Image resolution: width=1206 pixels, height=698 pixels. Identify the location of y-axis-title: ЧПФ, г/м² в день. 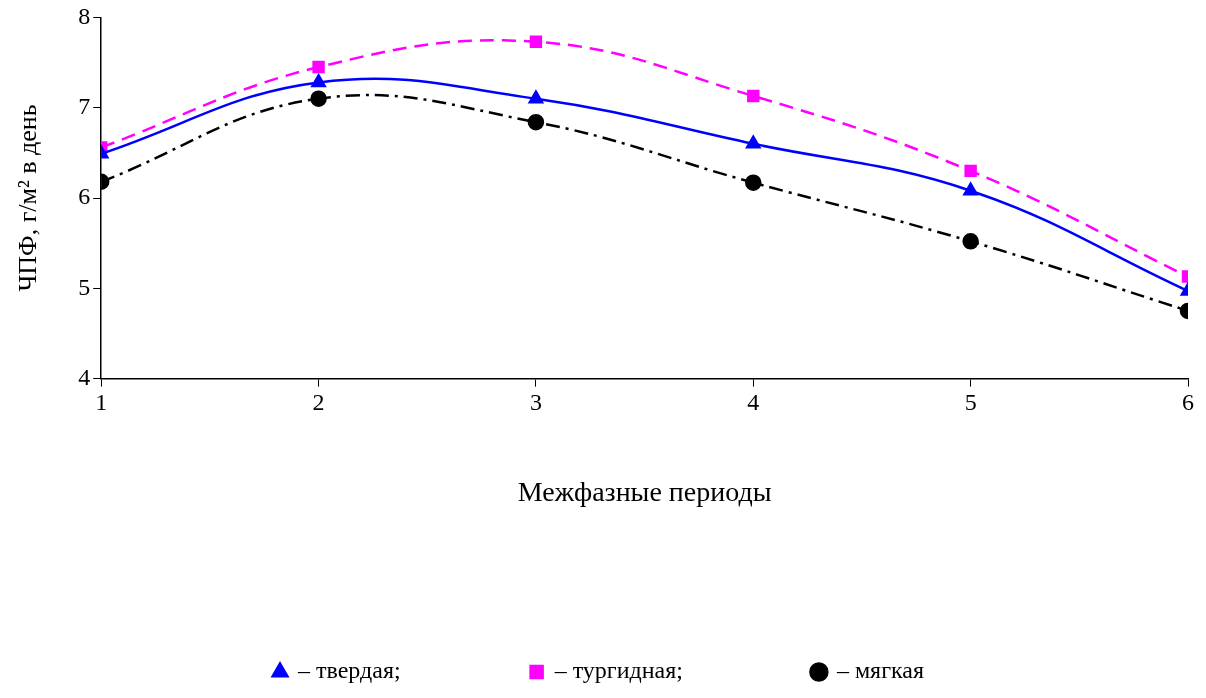
(28, 198).